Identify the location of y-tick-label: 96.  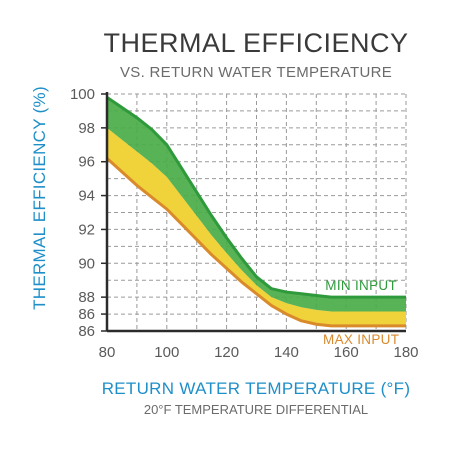
(86, 162).